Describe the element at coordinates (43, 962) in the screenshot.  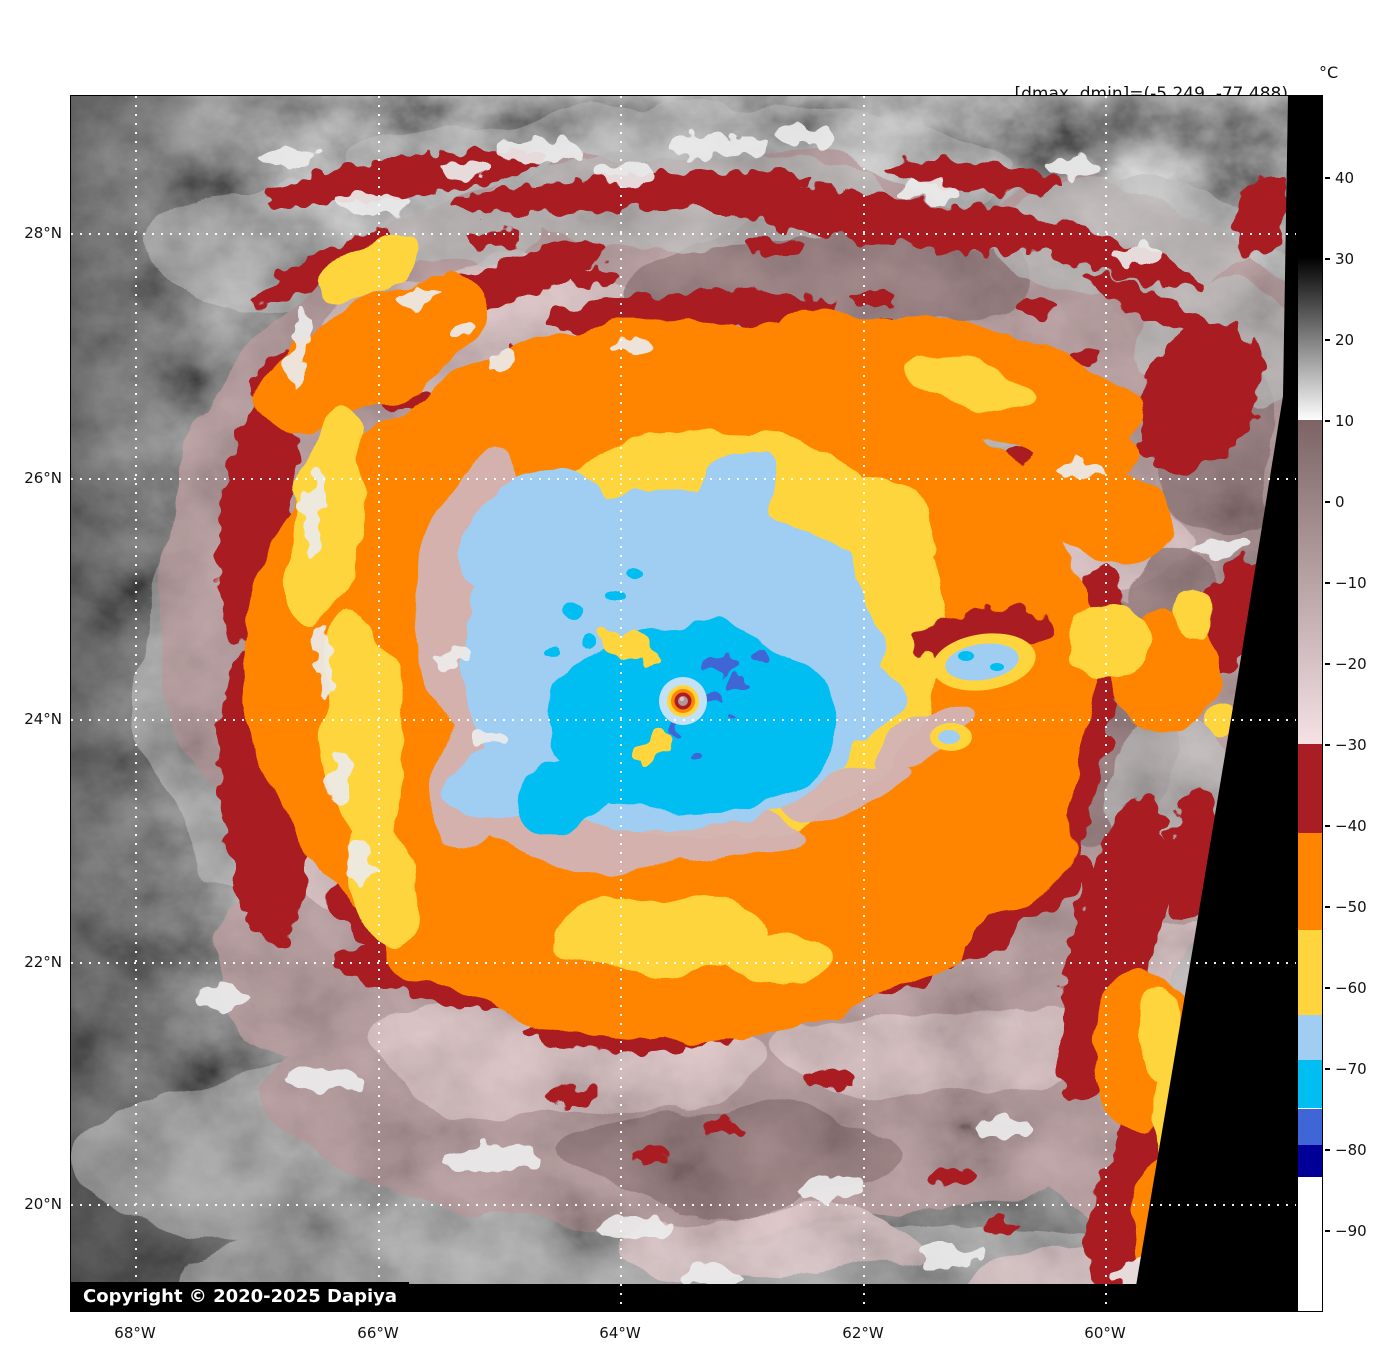
I see `lat-tick-label: 22°N` at that location.